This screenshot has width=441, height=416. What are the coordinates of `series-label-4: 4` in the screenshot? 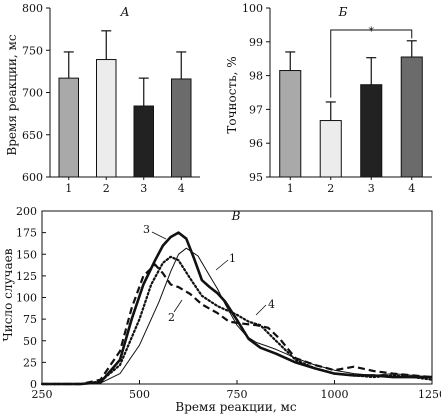 It's located at (271, 304).